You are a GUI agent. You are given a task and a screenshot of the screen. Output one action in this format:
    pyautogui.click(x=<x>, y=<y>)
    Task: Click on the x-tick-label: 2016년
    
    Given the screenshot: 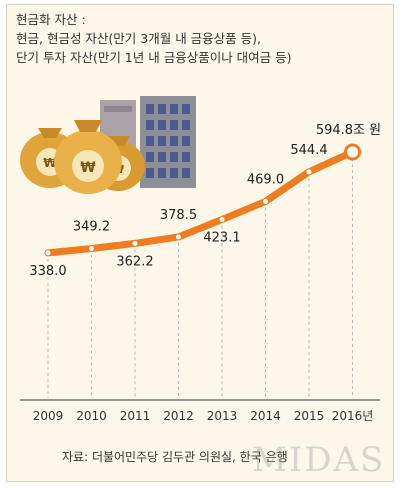 What is the action you would take?
    pyautogui.click(x=353, y=416)
    